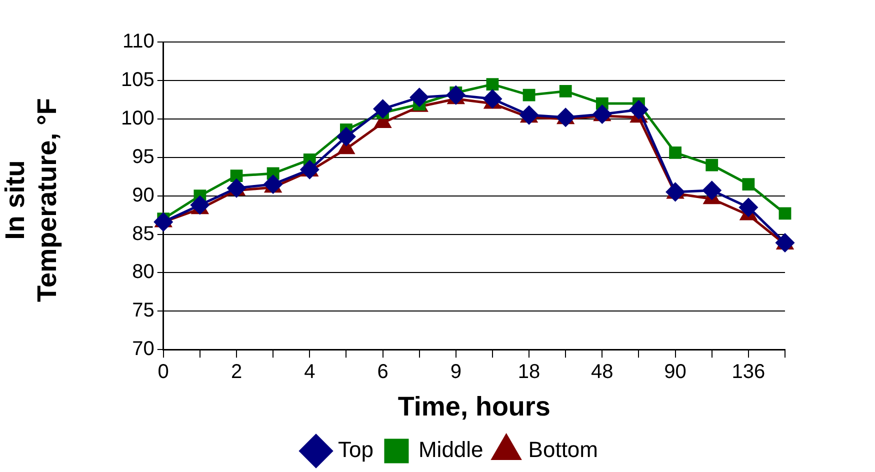  What do you see at coordinates (563, 449) in the screenshot?
I see `legend-label: Bottom` at bounding box center [563, 449].